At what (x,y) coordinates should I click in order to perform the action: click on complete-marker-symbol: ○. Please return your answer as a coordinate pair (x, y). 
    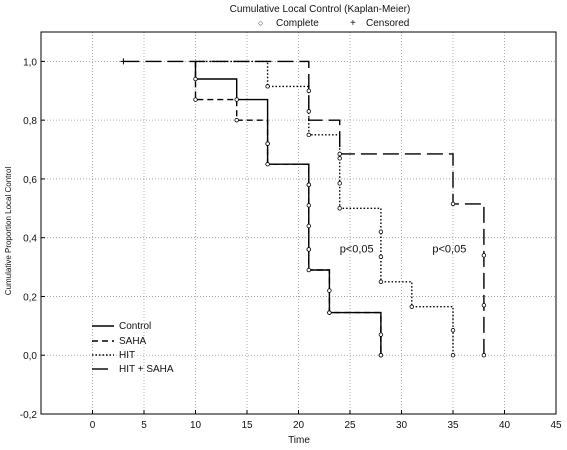
    Looking at the image, I should click on (260, 23).